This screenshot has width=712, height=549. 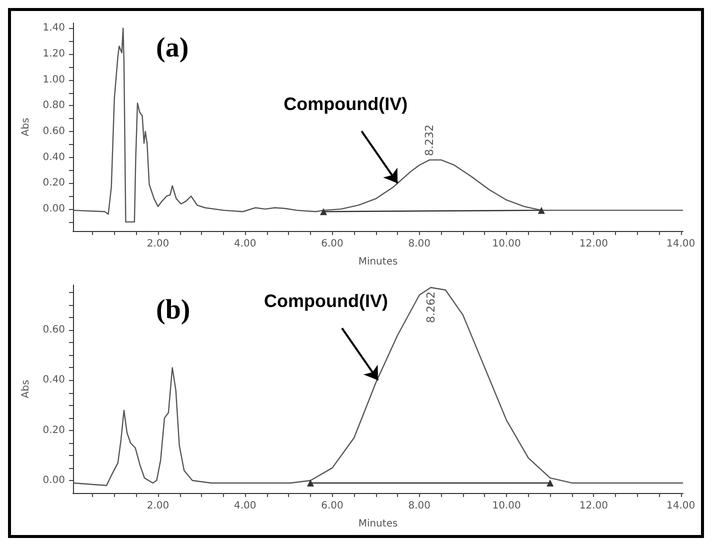 I want to click on y-tick-label: 1.00, so click(x=53, y=80).